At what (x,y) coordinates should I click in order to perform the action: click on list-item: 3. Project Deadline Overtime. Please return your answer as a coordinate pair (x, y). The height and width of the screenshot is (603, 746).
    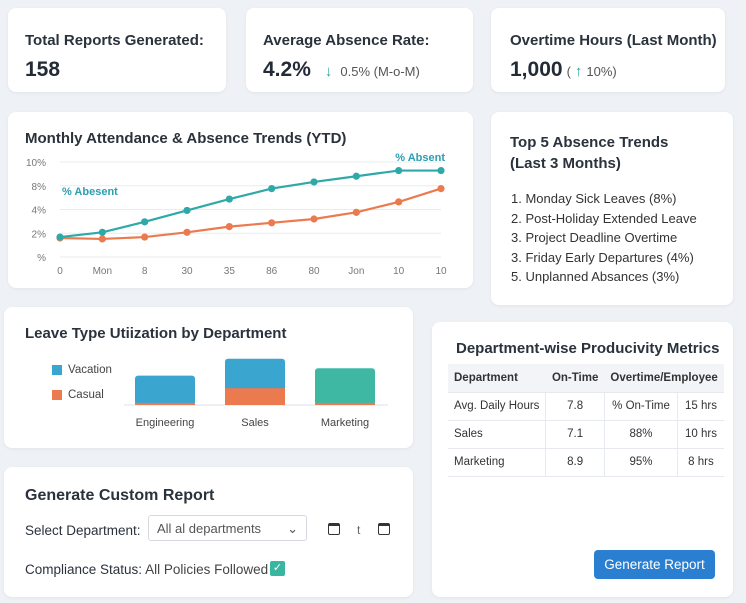
    Looking at the image, I should click on (594, 237).